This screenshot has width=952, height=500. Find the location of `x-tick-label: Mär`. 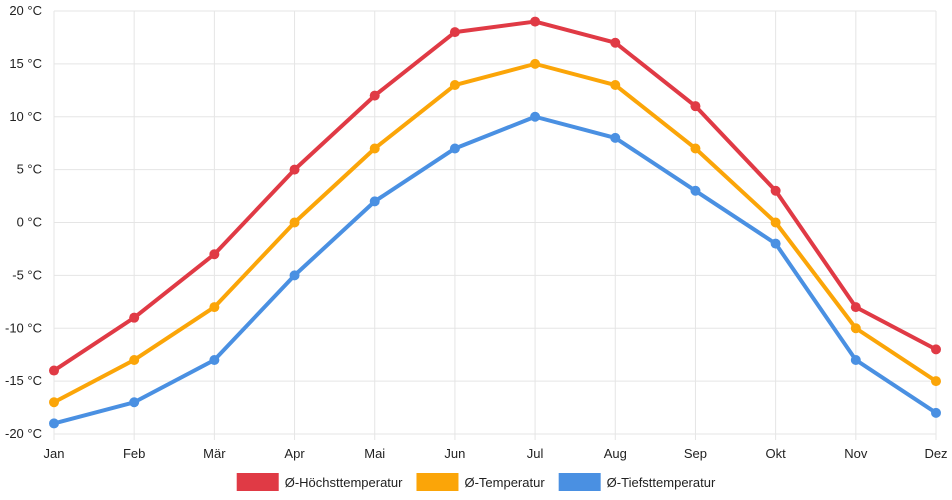

x-tick-label: Mär is located at coordinates (214, 453).